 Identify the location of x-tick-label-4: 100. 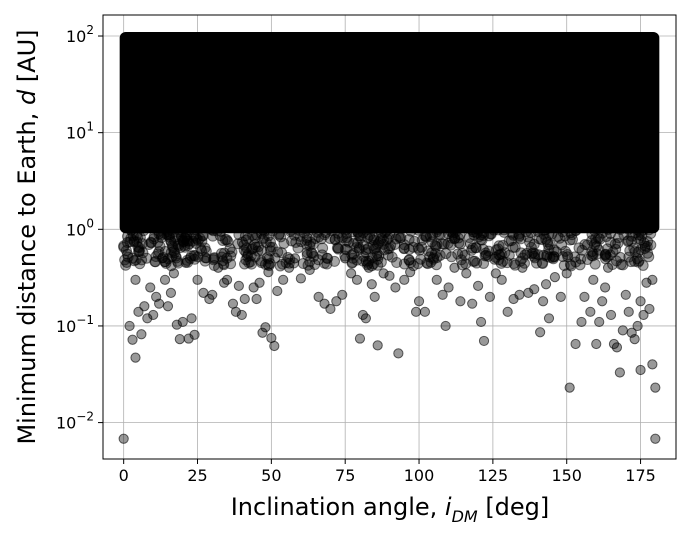
(419, 475).